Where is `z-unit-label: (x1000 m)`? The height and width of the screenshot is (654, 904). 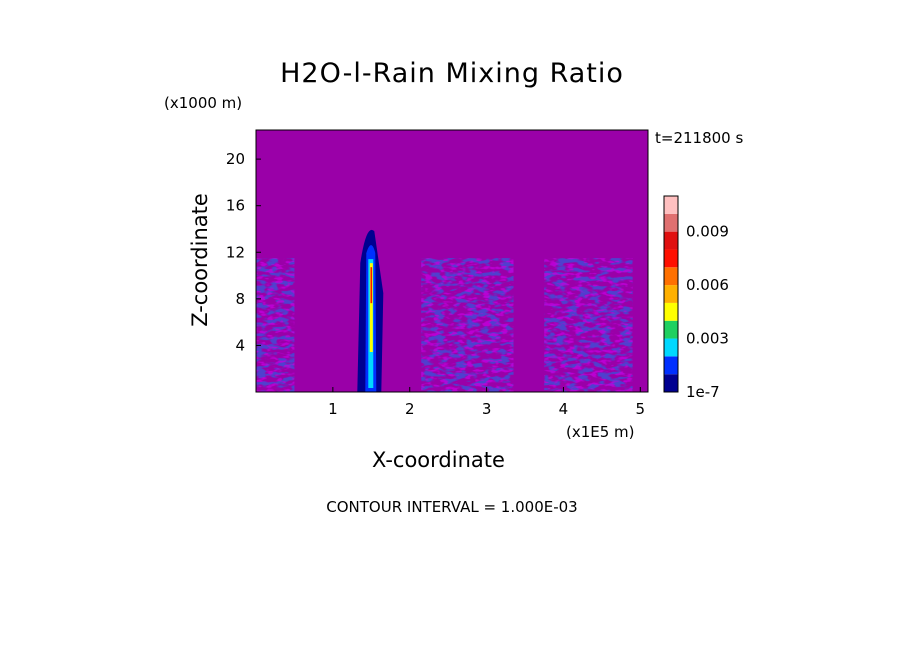 z-unit-label: (x1000 m) is located at coordinates (203, 103).